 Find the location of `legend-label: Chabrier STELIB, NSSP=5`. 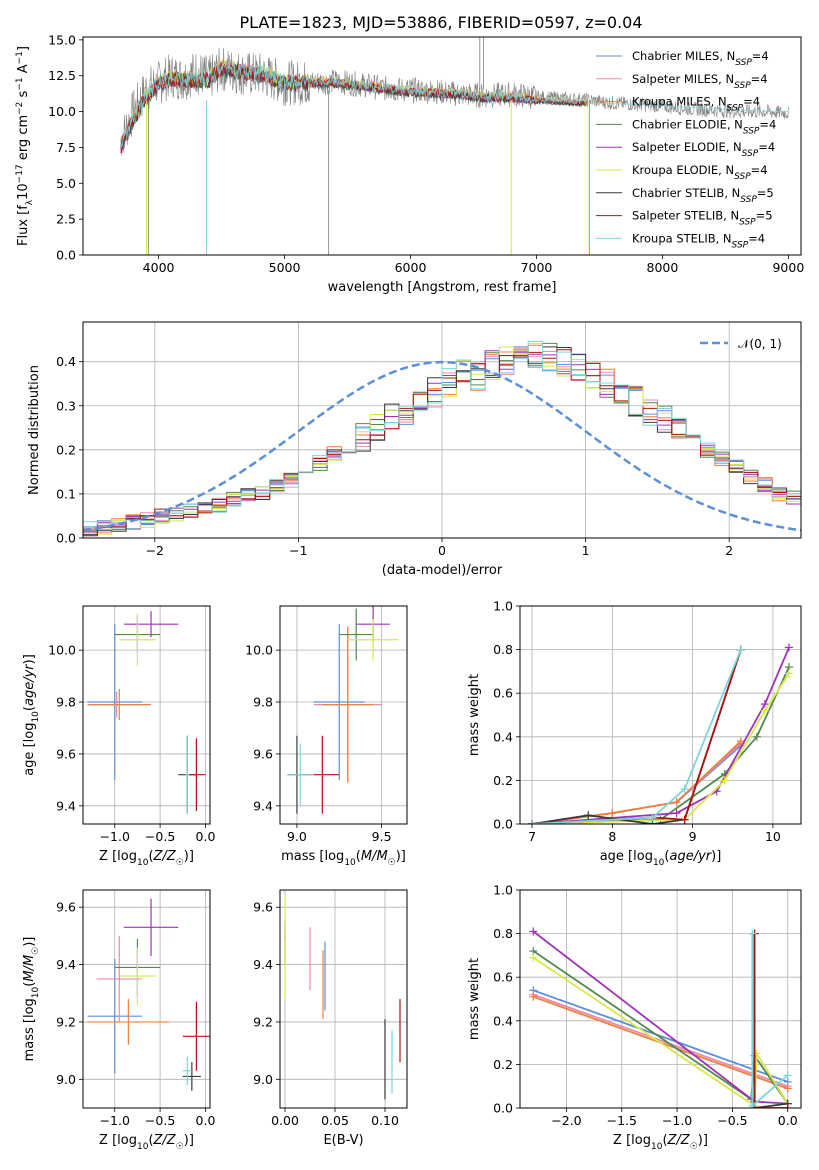

legend-label: Chabrier STELIB, NSSP=5 is located at coordinates (703, 195).